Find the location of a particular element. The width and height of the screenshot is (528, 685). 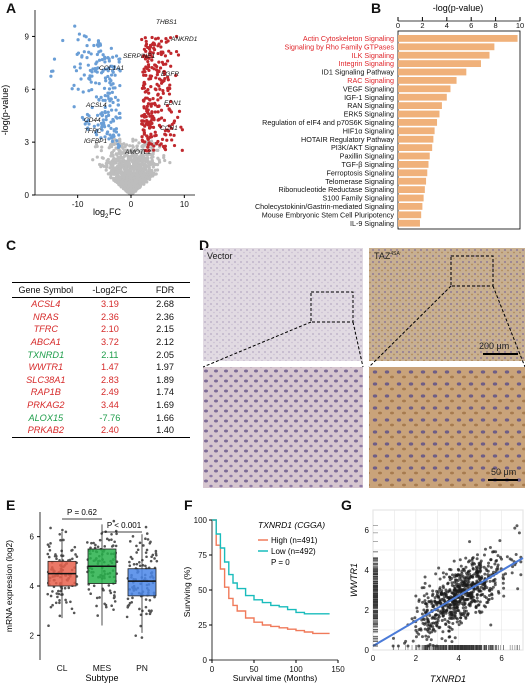

bar-title: -log(p-value) is located at coordinates (458, 8).